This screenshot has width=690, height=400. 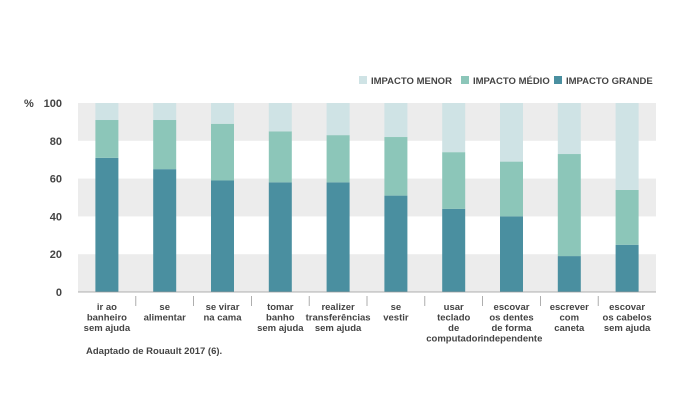 What do you see at coordinates (107, 318) in the screenshot?
I see `category-label: banheiro` at bounding box center [107, 318].